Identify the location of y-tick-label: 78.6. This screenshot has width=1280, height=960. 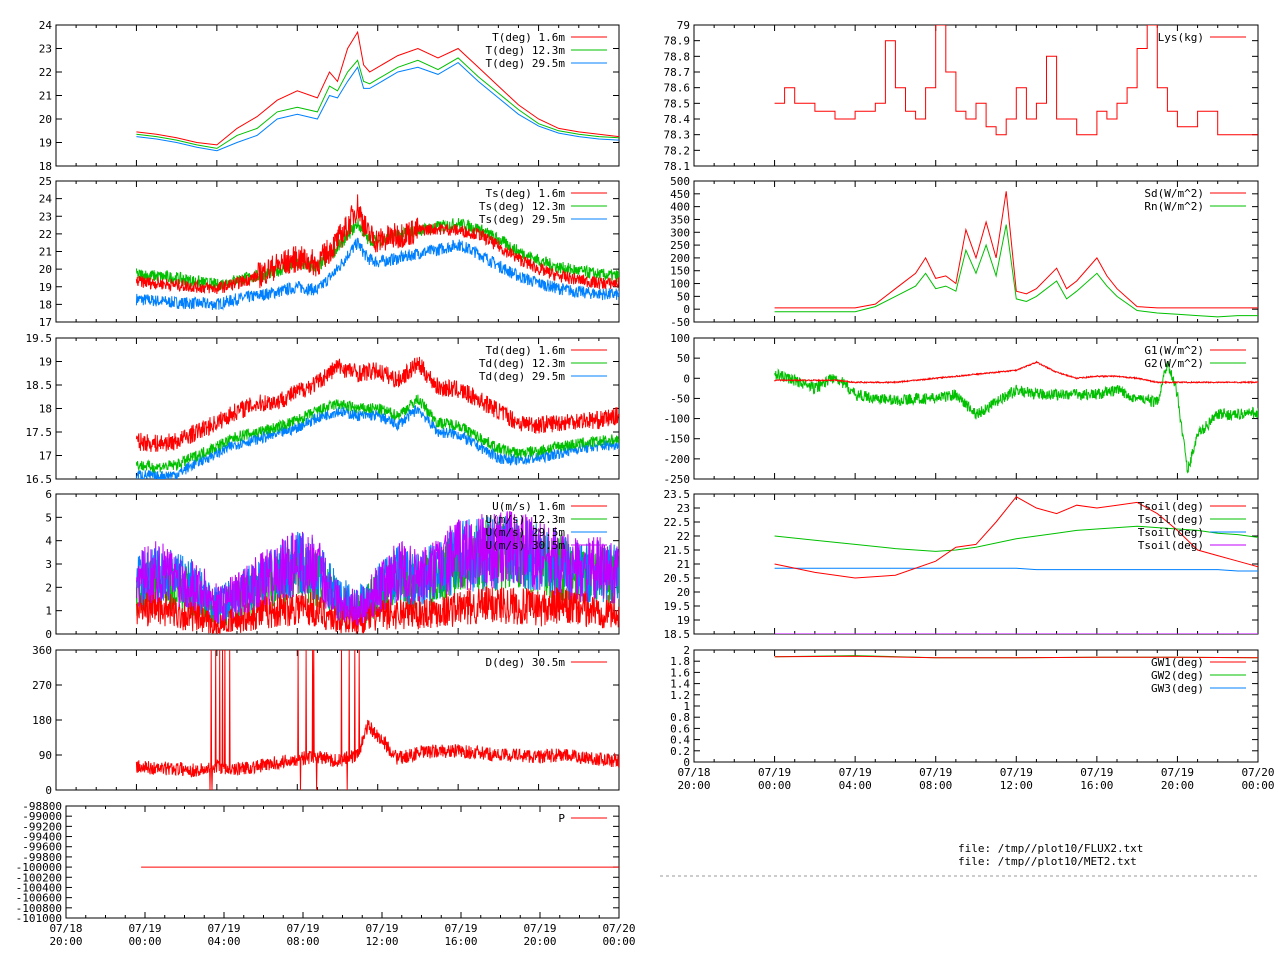
(677, 88).